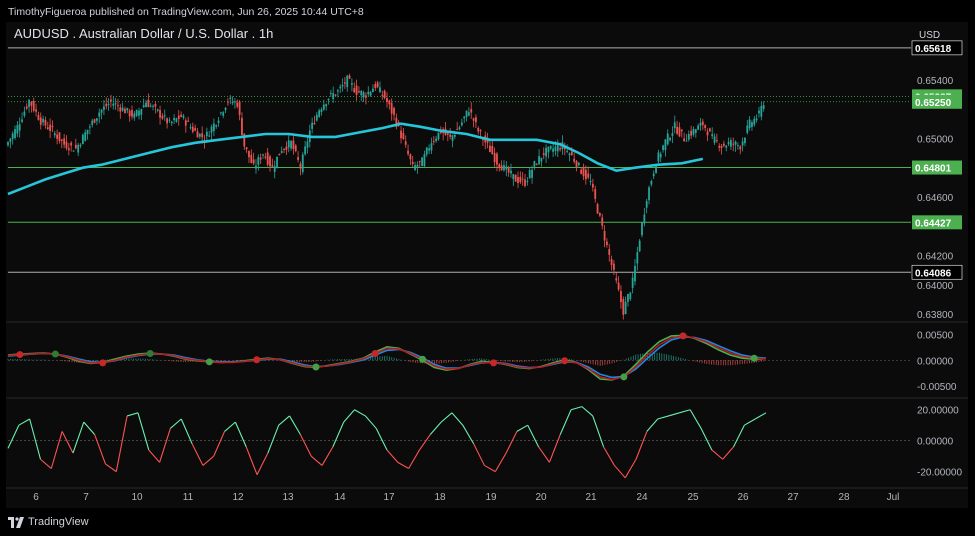 The height and width of the screenshot is (536, 975). Describe the element at coordinates (188, 497) in the screenshot. I see `x-tick-label: 11` at that location.